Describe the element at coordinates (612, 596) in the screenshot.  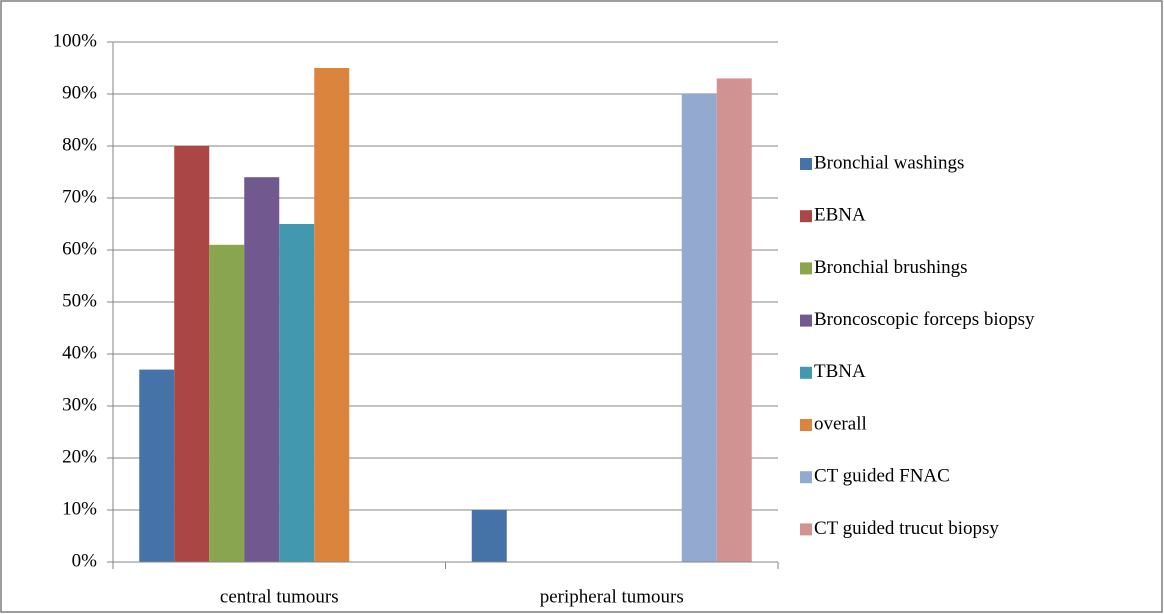
I see `x-tick-label: peripheral tumours` at that location.